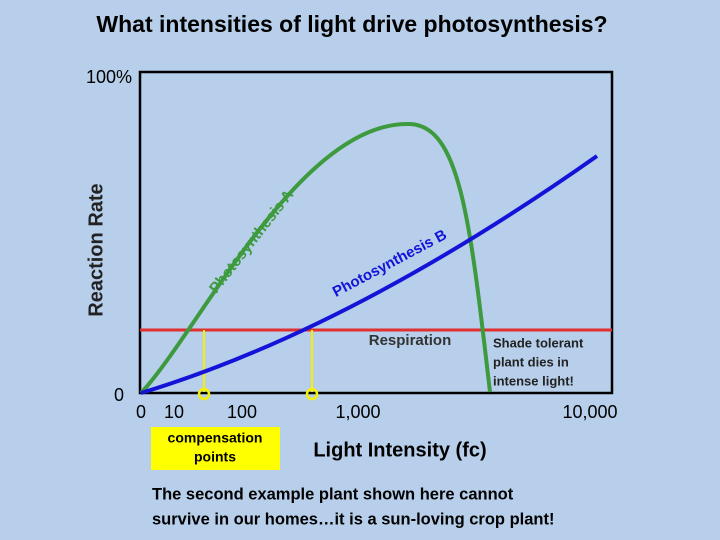  I want to click on curve-label: Photosynthesis A, so click(251, 242).